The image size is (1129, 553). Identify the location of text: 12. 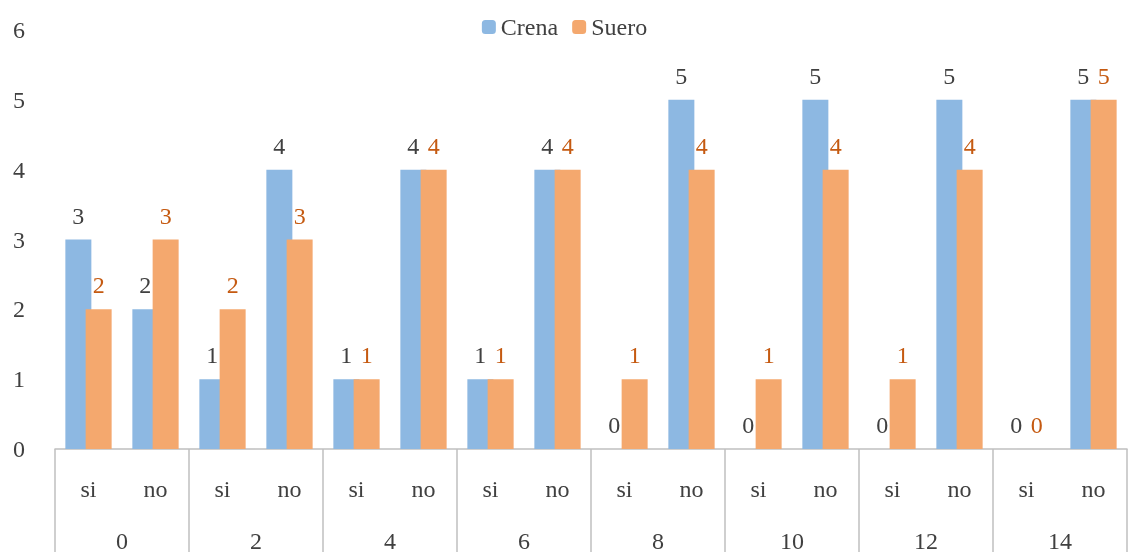
(926, 540).